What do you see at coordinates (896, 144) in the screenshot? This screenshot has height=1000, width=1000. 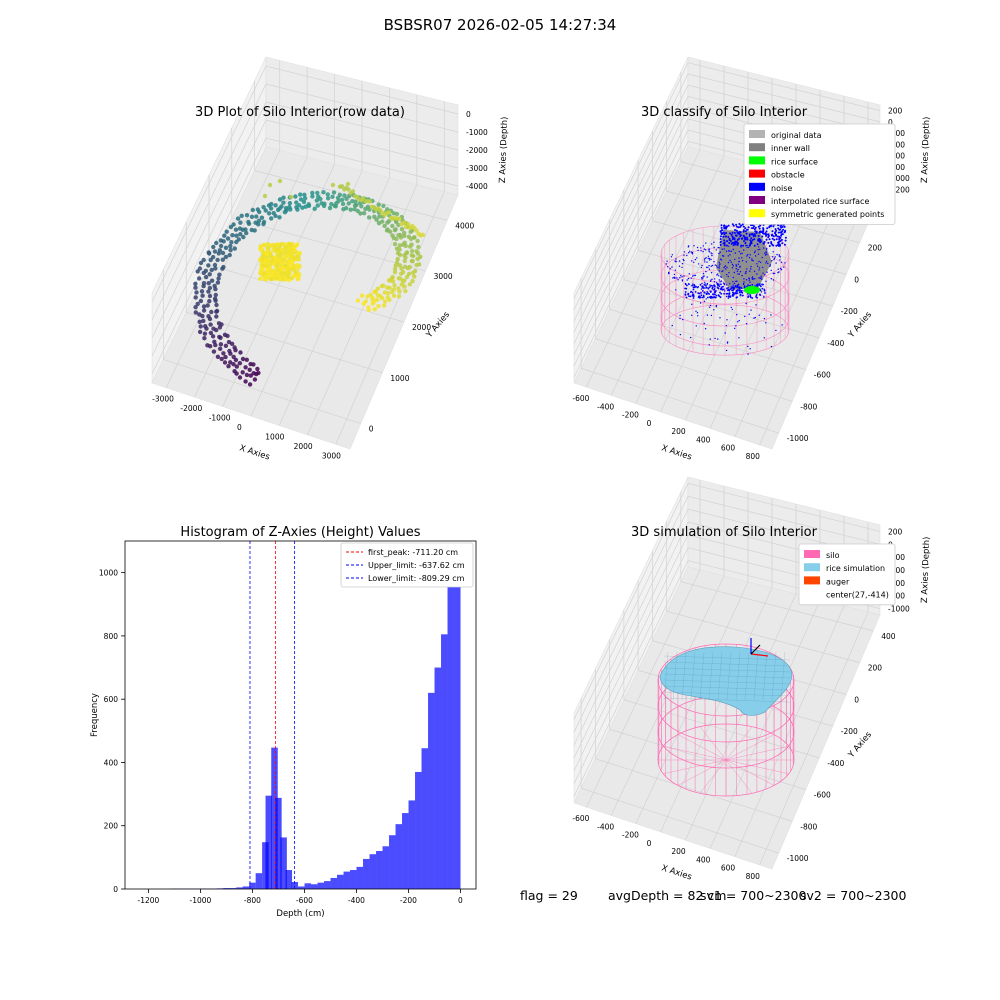 I see `z-tick-label: -400` at bounding box center [896, 144].